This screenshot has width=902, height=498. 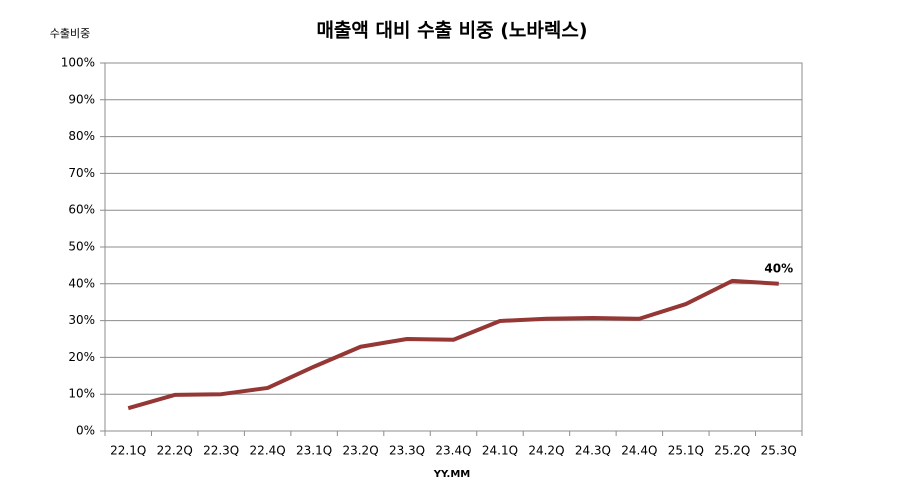 What do you see at coordinates (128, 451) in the screenshot?
I see `x-tick-label: 22.1Q` at bounding box center [128, 451].